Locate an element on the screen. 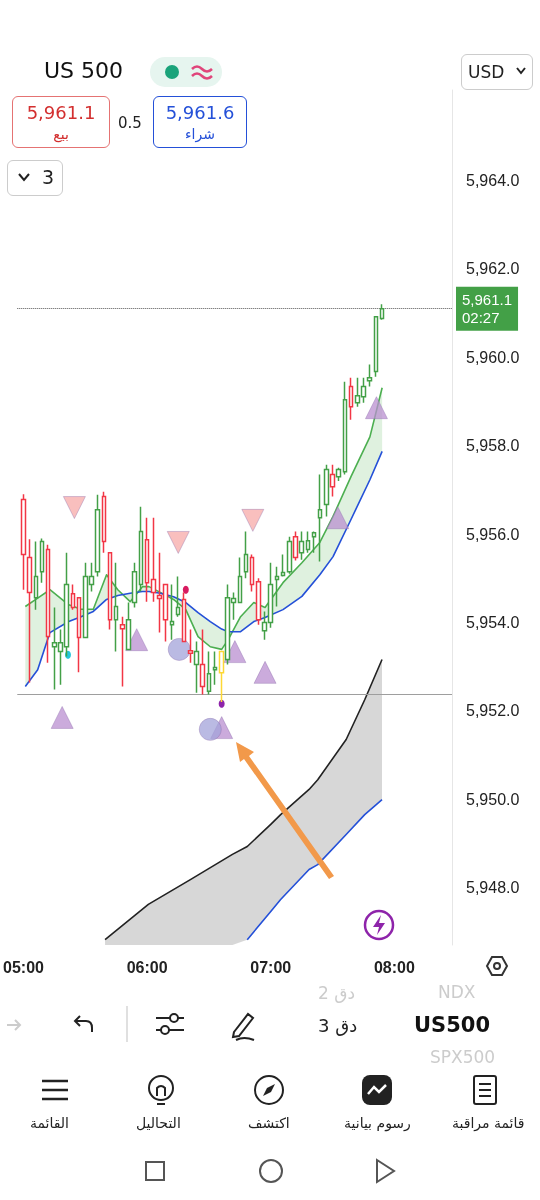  y-tick-label: 5,958.0 is located at coordinates (493, 446).